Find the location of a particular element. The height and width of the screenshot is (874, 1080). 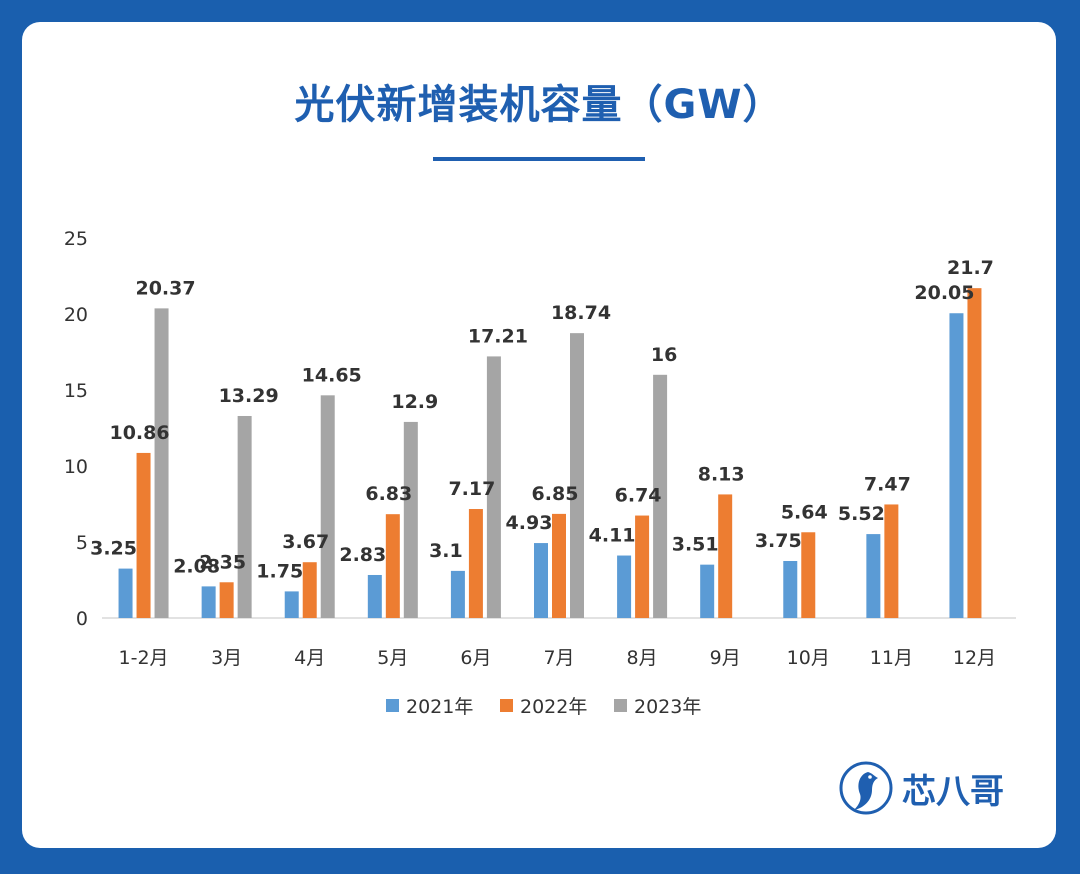

bar-2023年-3月 is located at coordinates (244, 516).